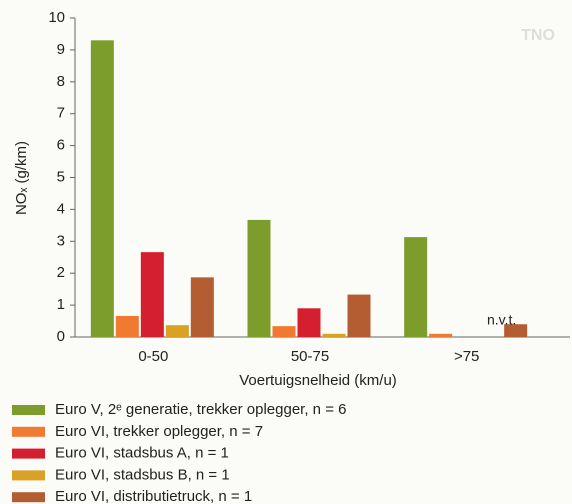 This screenshot has height=504, width=572. What do you see at coordinates (56, 17) in the screenshot?
I see `y-tick-label: 10` at bounding box center [56, 17].